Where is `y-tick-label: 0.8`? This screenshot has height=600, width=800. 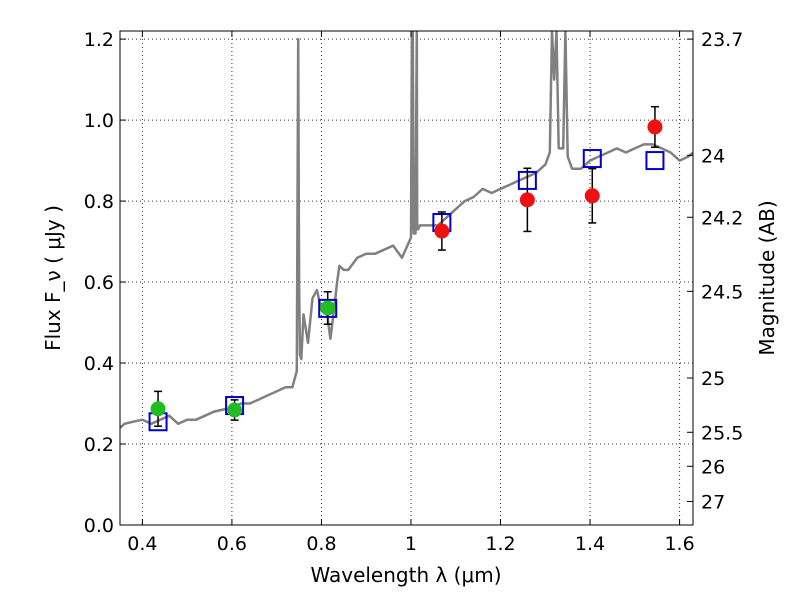 y-tick-label: 0.8 is located at coordinates (99, 202).